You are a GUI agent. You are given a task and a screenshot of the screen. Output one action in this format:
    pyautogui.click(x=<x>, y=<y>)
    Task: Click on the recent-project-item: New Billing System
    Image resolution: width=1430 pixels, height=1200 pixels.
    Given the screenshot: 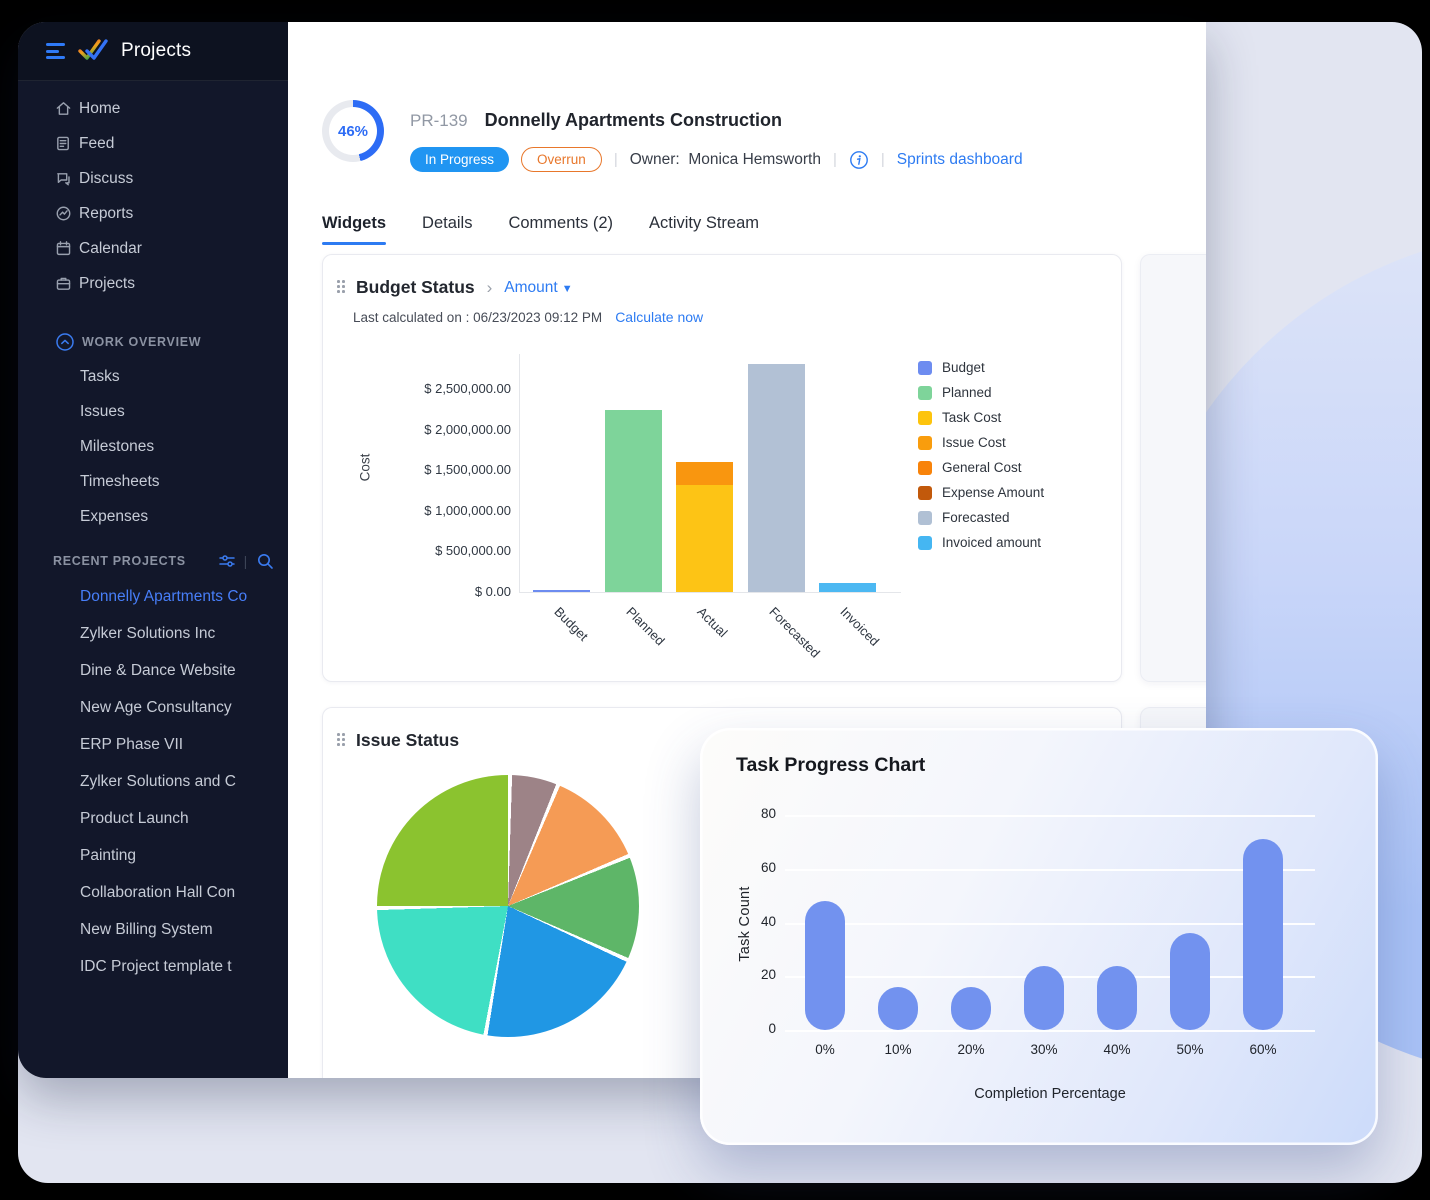 What is the action you would take?
    pyautogui.click(x=146, y=929)
    